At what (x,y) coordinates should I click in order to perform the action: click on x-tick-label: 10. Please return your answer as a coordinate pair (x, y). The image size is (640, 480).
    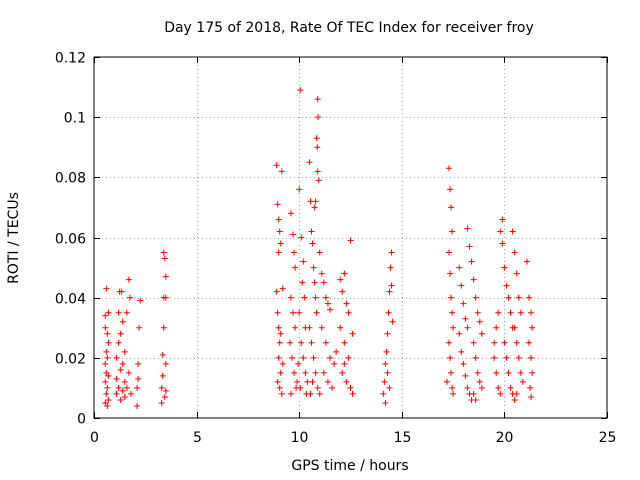
    Looking at the image, I should click on (300, 438).